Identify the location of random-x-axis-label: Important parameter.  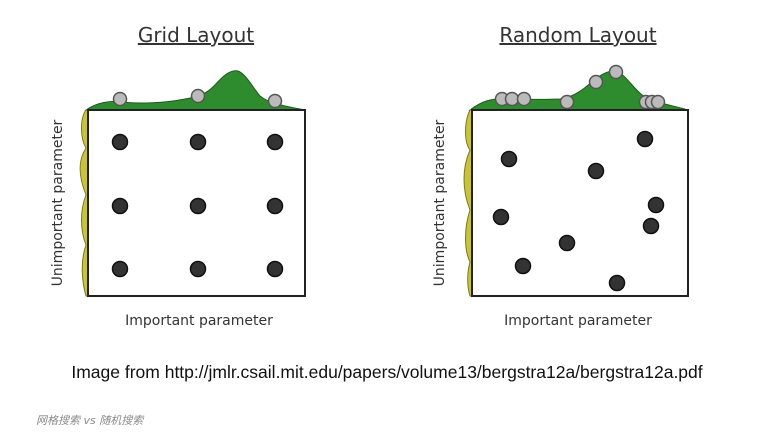
(578, 321).